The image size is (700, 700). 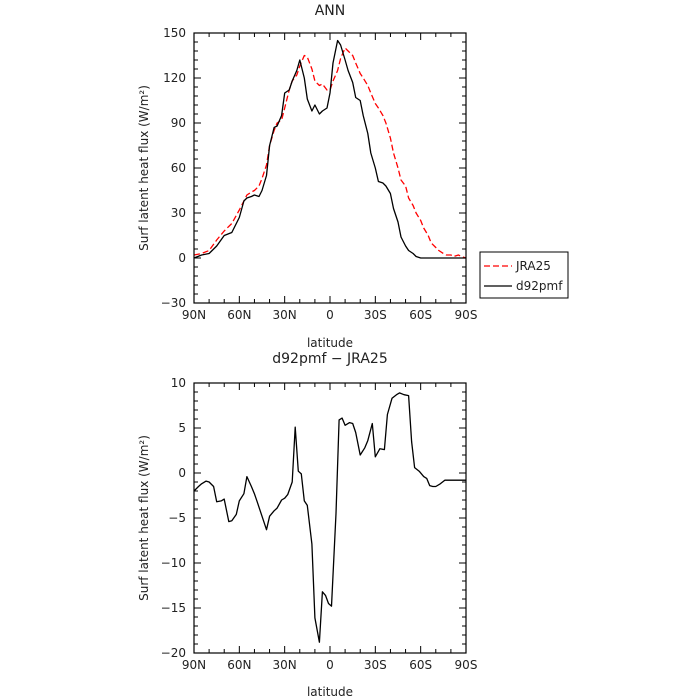 I want to click on series-line-difference, so click(x=329, y=517).